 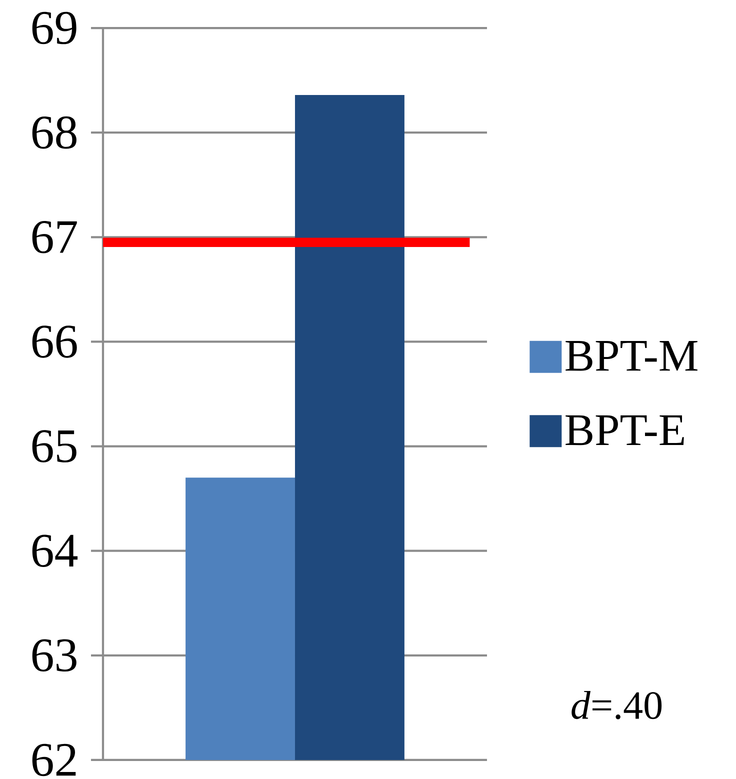 What do you see at coordinates (55, 550) in the screenshot?
I see `y-tick-label: 64` at bounding box center [55, 550].